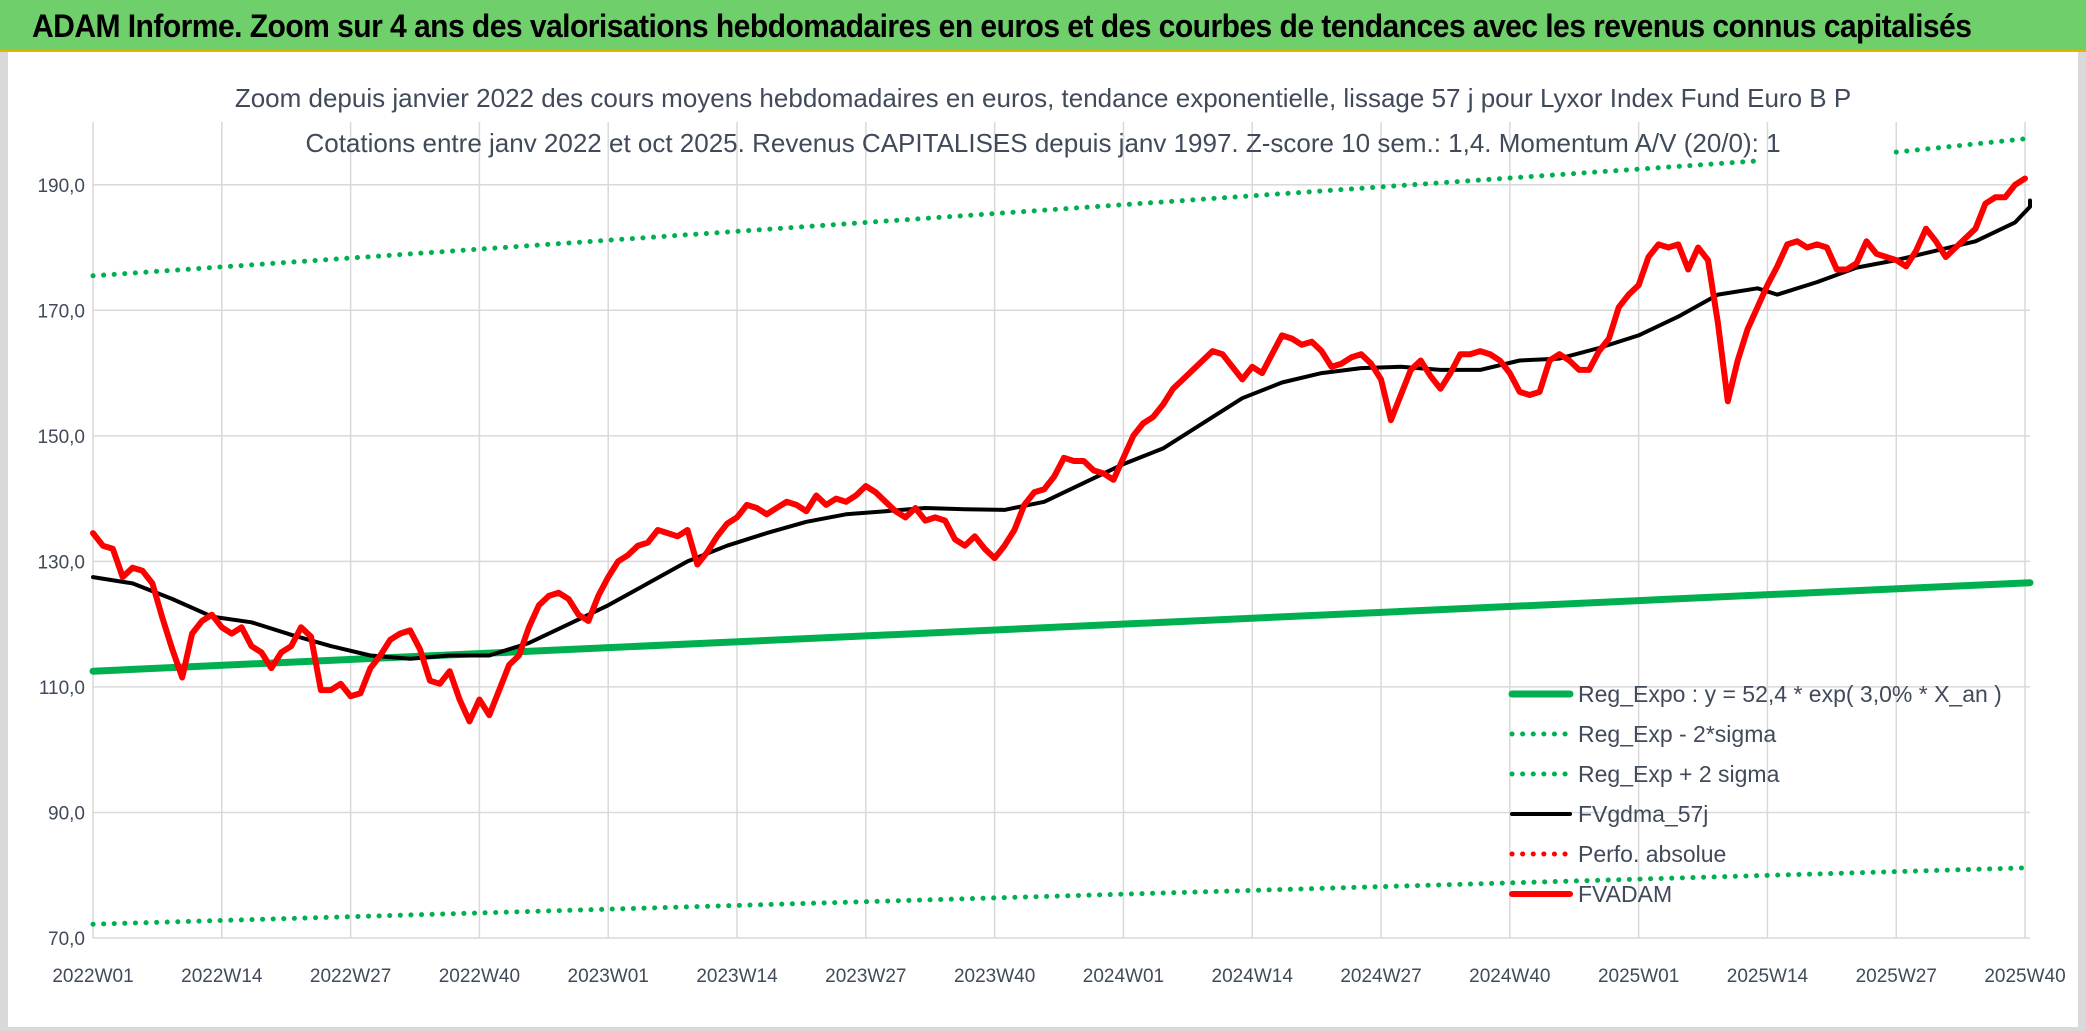  What do you see at coordinates (479, 976) in the screenshot?
I see `x-tick-label: 2022W40` at bounding box center [479, 976].